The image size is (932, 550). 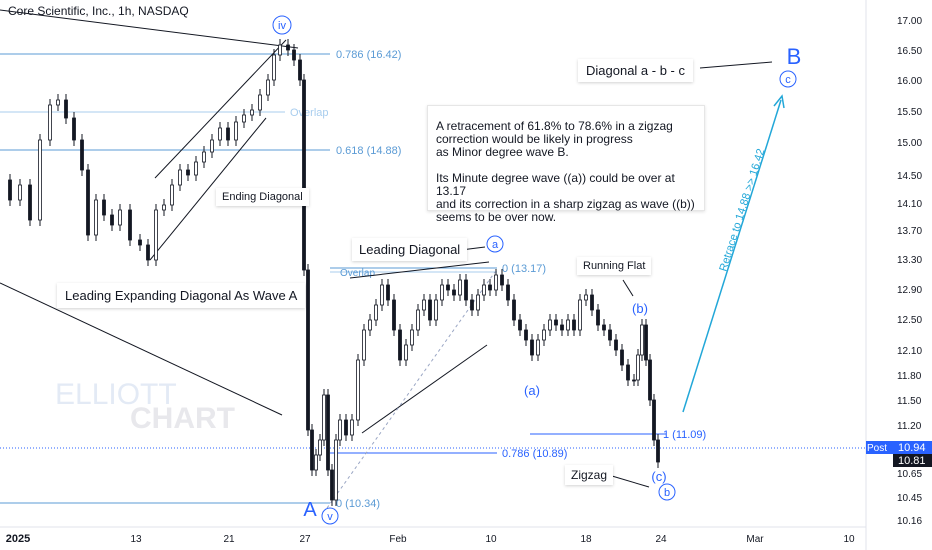 I want to click on y-tick-label: 14.50, so click(x=909, y=176).